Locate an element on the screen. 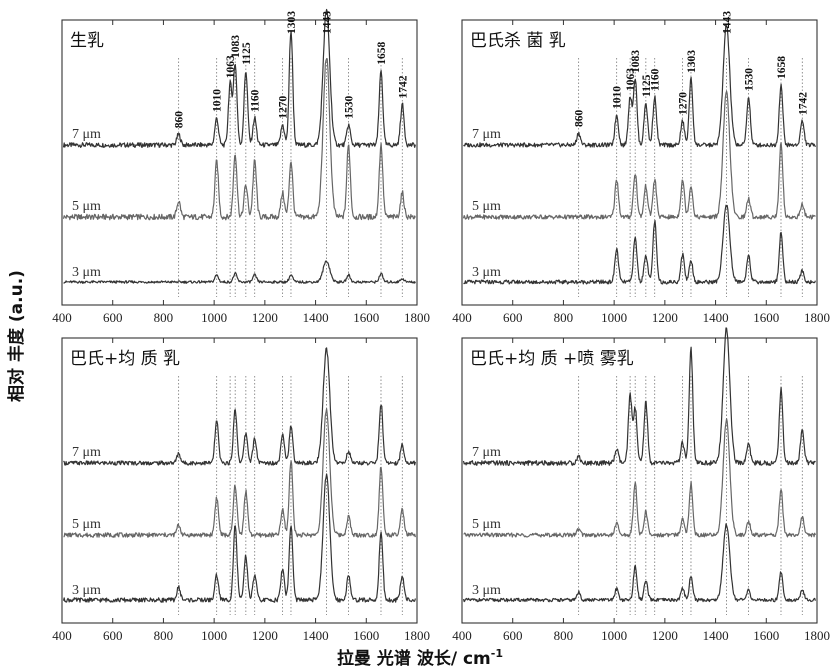 This screenshot has width=835, height=672. peak-label: 1083 is located at coordinates (636, 61).